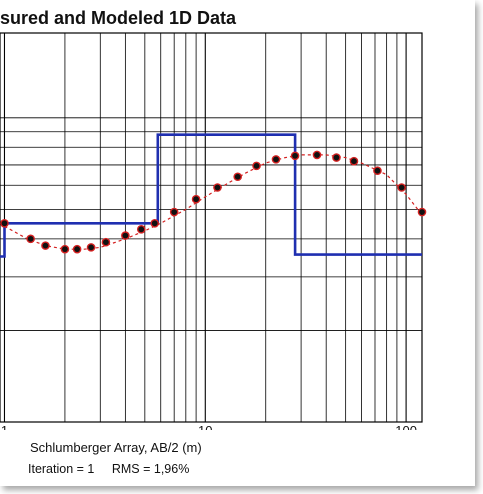 The height and width of the screenshot is (494, 483). Describe the element at coordinates (61, 469) in the screenshot. I see `iteration-readout: Iteration = 1` at that location.